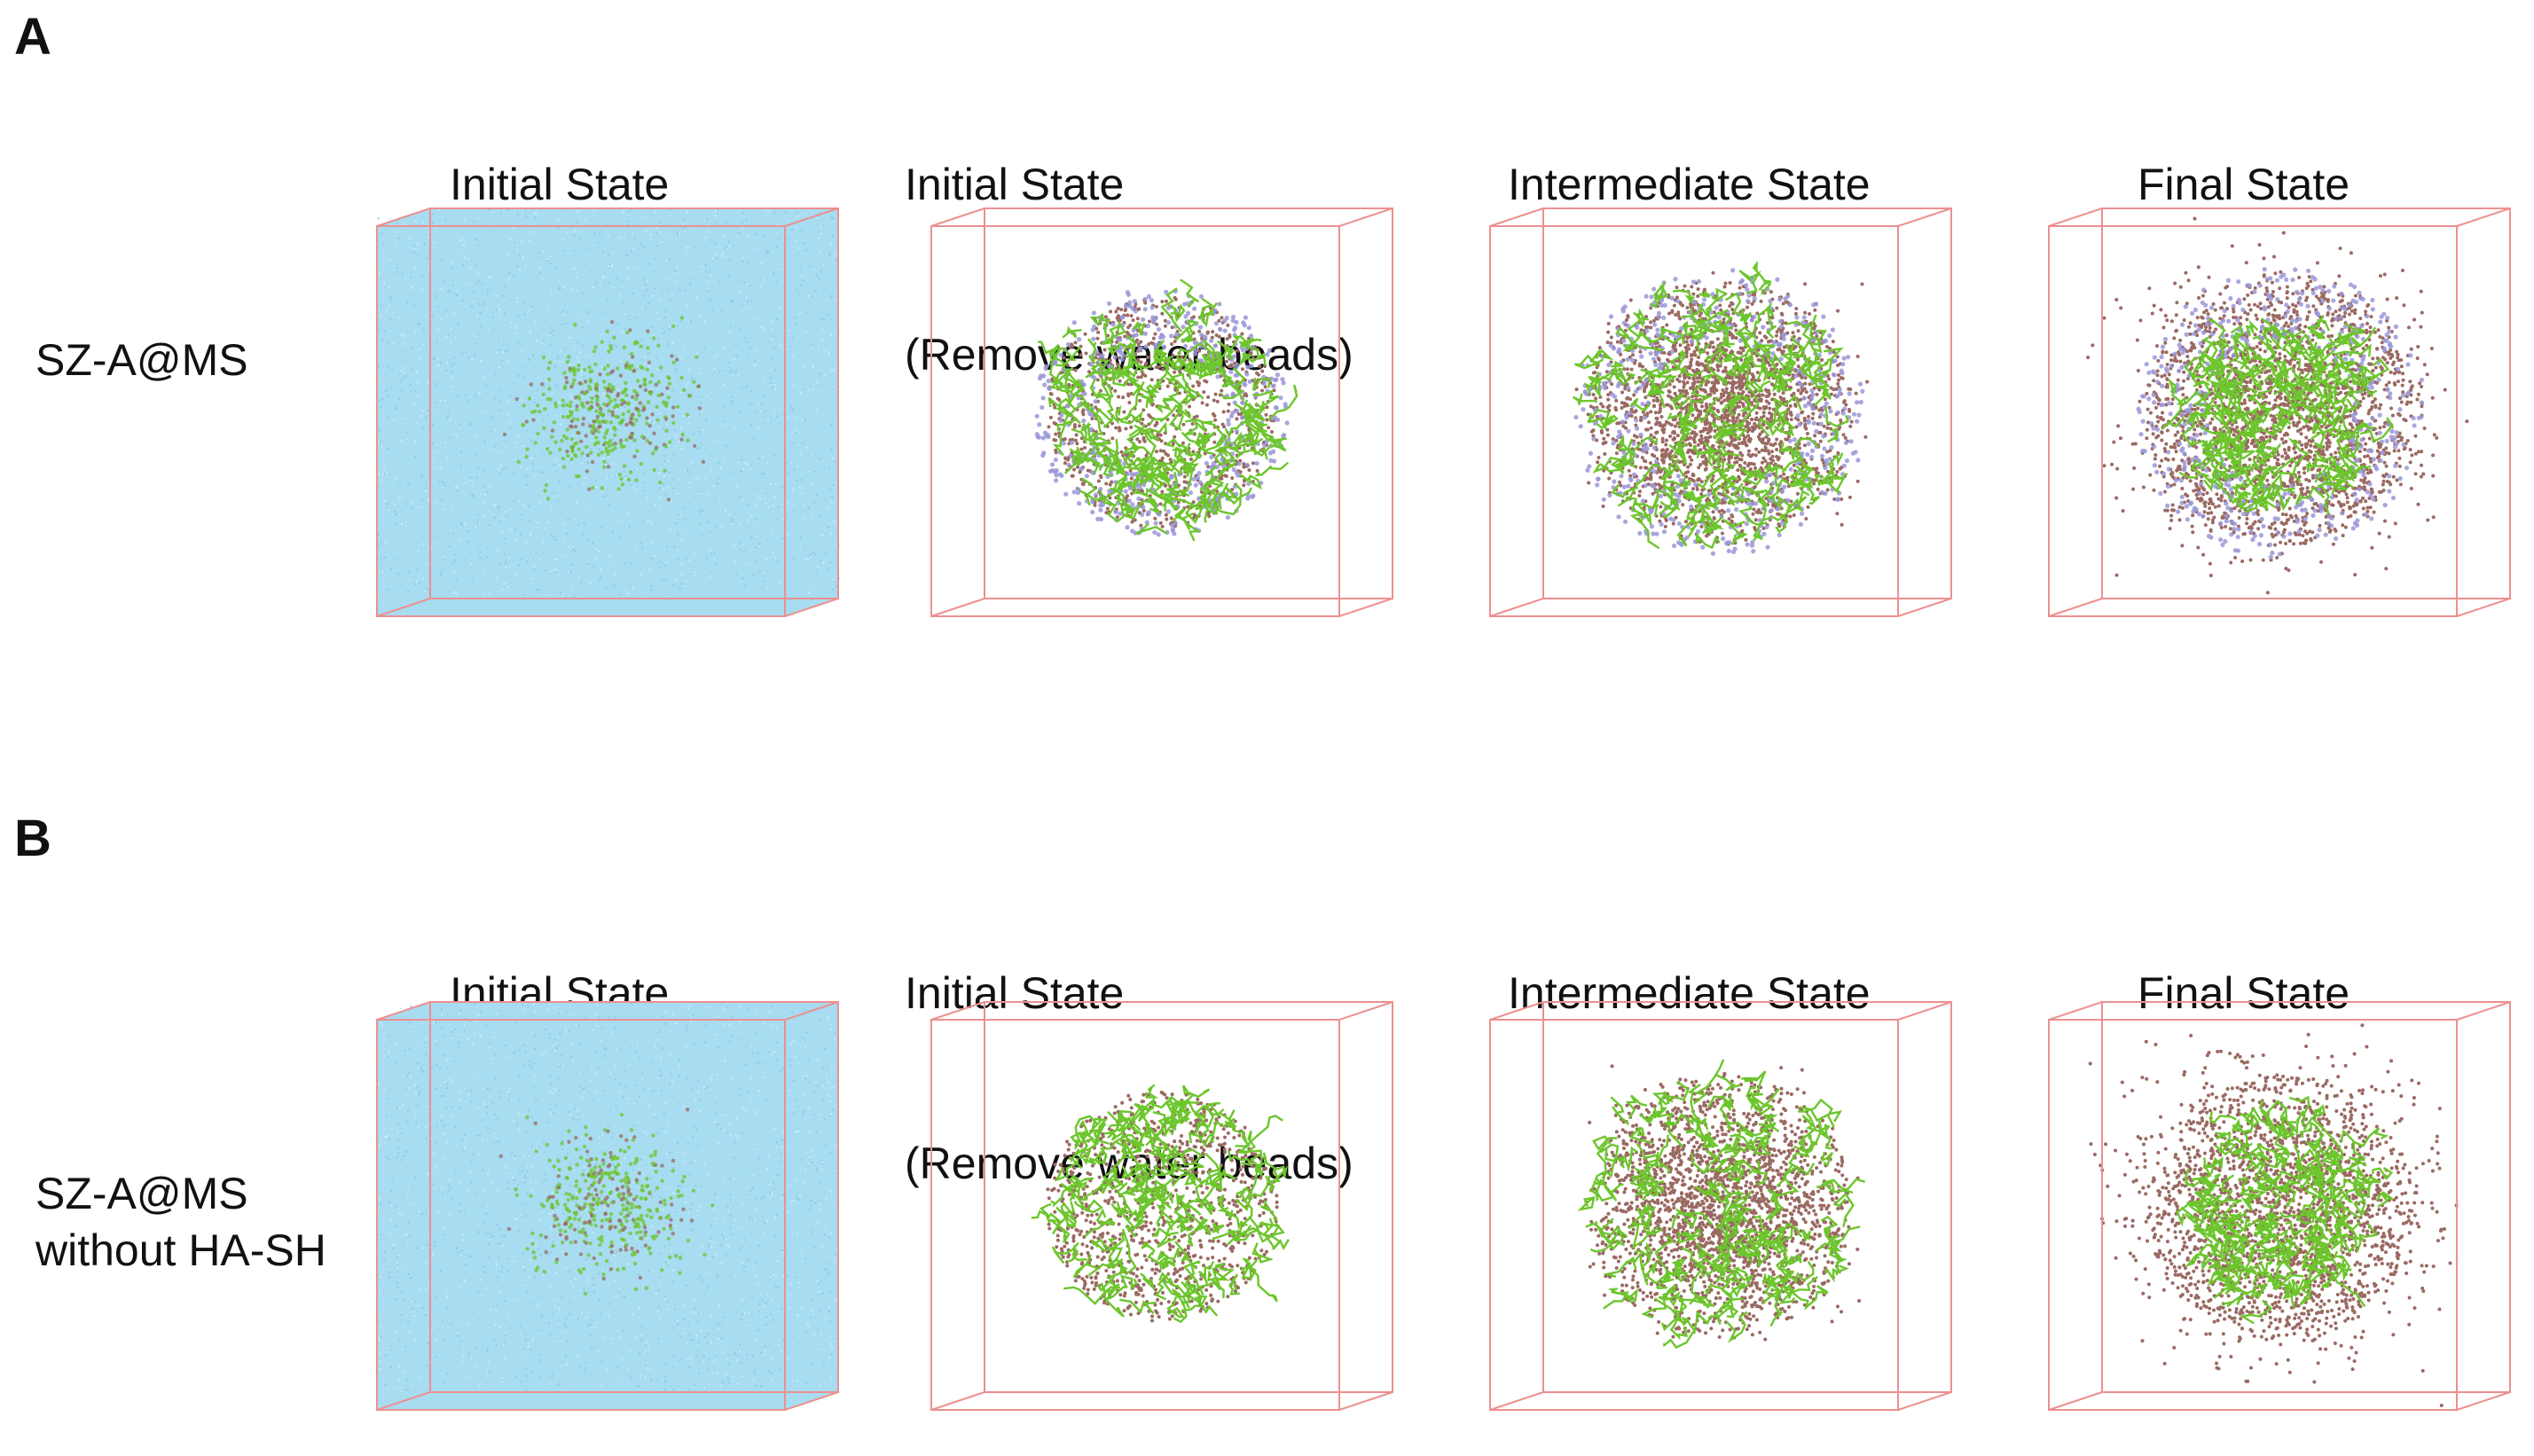  Describe the element at coordinates (32, 838) in the screenshot. I see `panel-letter-b: B` at that location.